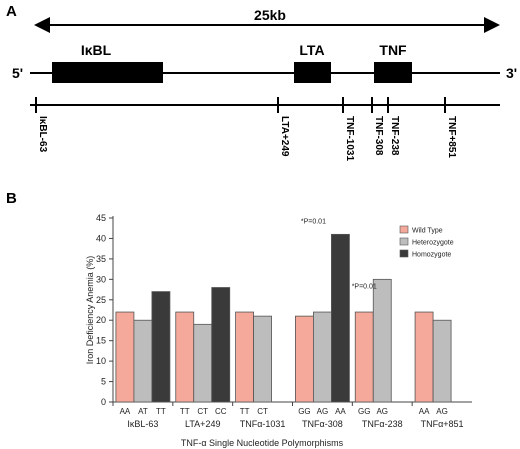 The height and width of the screenshot is (449, 520). Describe the element at coordinates (17, 73) in the screenshot. I see `five-prime-label: 5'` at that location.